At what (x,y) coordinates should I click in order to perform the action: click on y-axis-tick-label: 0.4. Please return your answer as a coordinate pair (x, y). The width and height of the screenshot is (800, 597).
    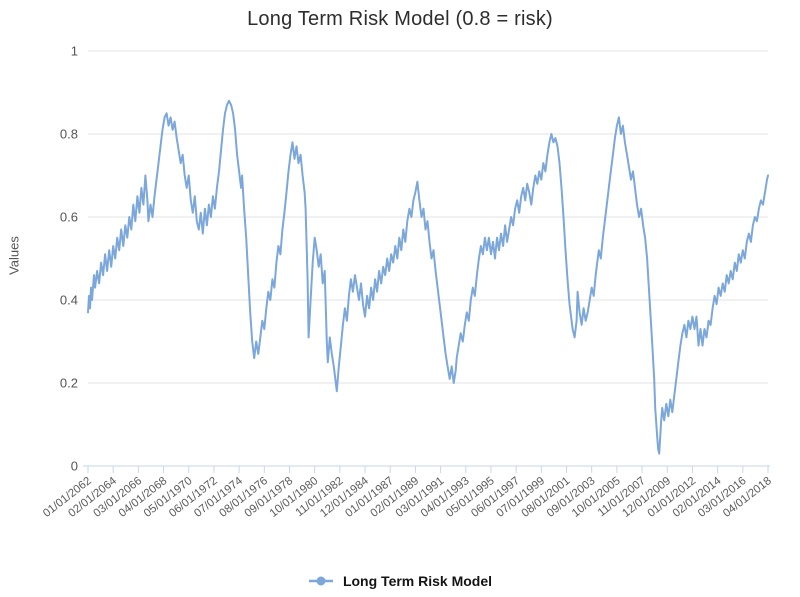
    Looking at the image, I should click on (69, 300).